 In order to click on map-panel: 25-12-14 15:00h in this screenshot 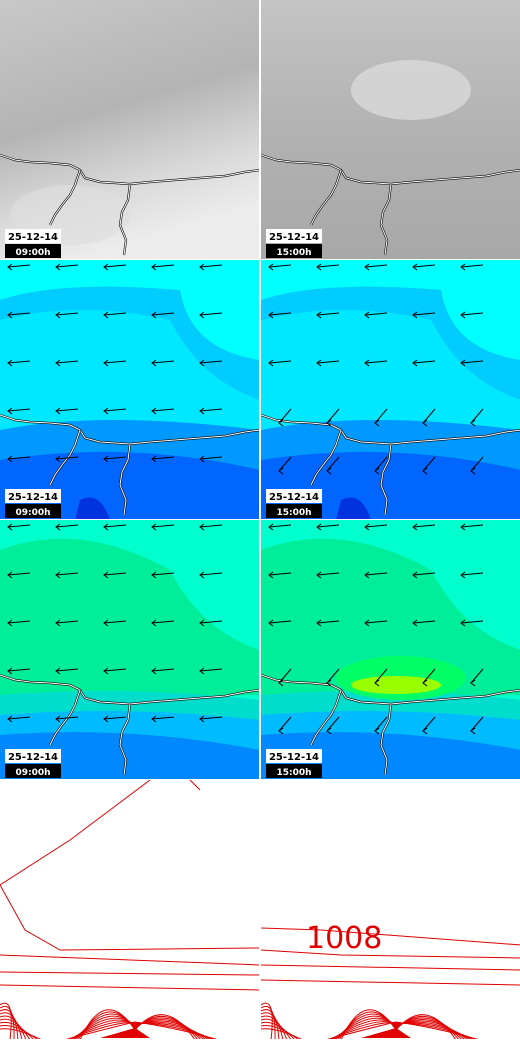, I will do `click(390, 129)`.